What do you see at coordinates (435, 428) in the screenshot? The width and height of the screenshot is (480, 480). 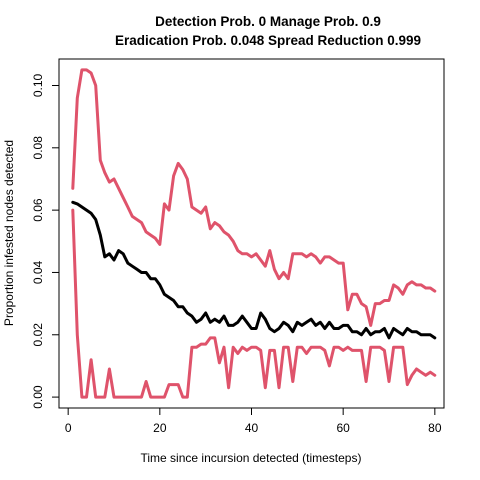 I see `x-tick-label: 80` at bounding box center [435, 428].